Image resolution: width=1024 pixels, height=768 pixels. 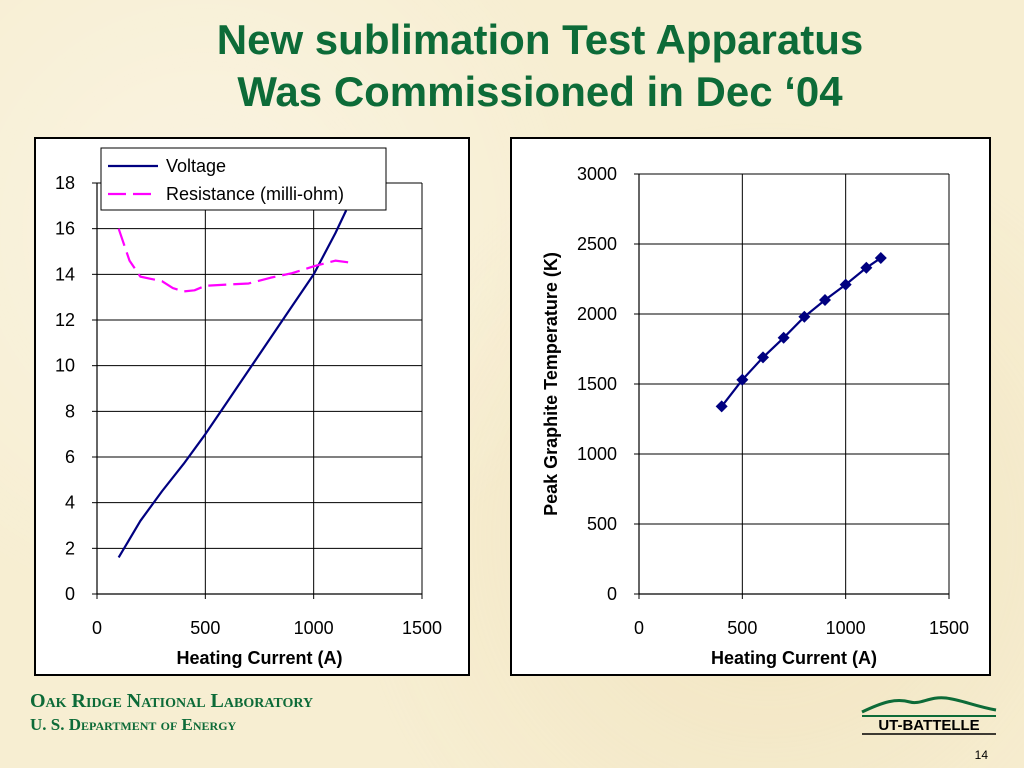 I want to click on left-chart-y-tick-label: 8, so click(x=70, y=411).